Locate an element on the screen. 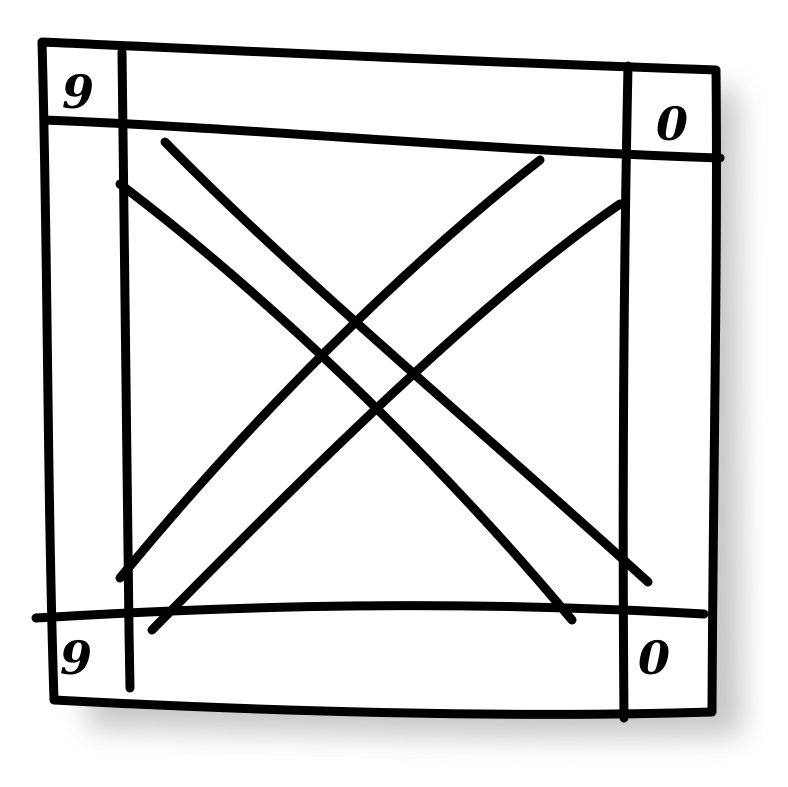 This screenshot has height=787, width=788. left-plank-edge is located at coordinates (126, 370).